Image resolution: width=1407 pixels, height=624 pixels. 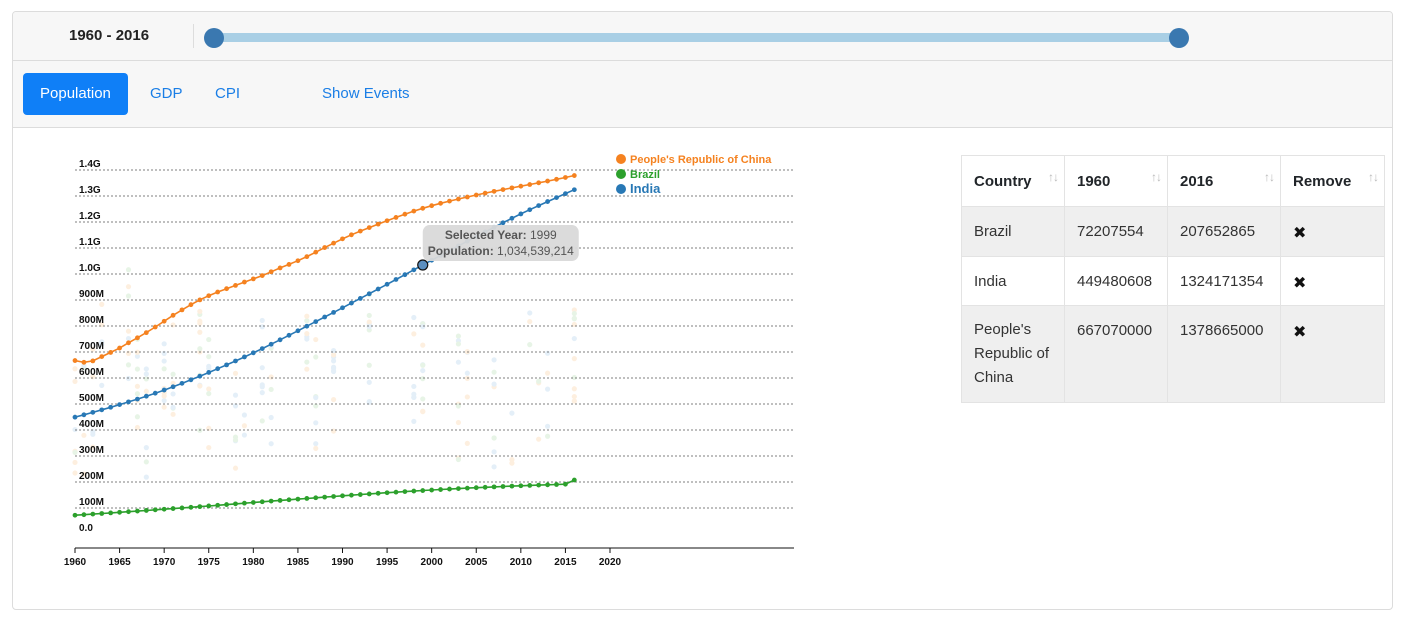 I want to click on column-header-country: Country ↑↓, so click(x=1013, y=181).